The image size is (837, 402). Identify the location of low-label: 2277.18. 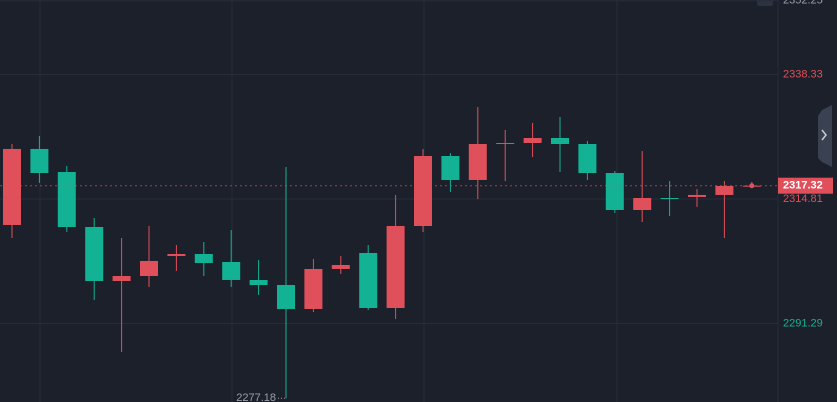
(256, 397).